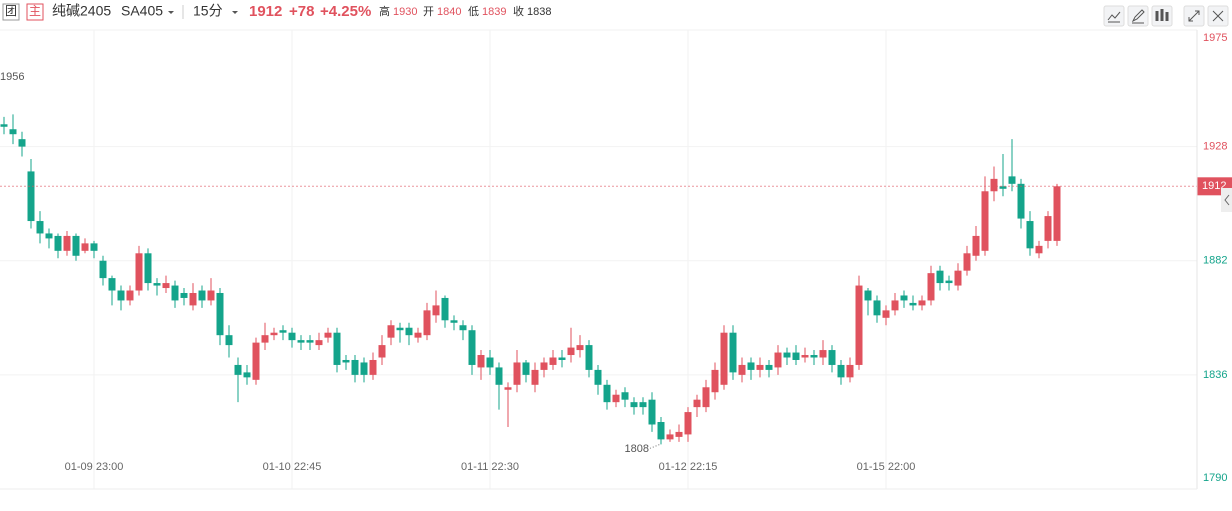 This screenshot has width=1232, height=511. I want to click on max-label: 1956, so click(12, 77).